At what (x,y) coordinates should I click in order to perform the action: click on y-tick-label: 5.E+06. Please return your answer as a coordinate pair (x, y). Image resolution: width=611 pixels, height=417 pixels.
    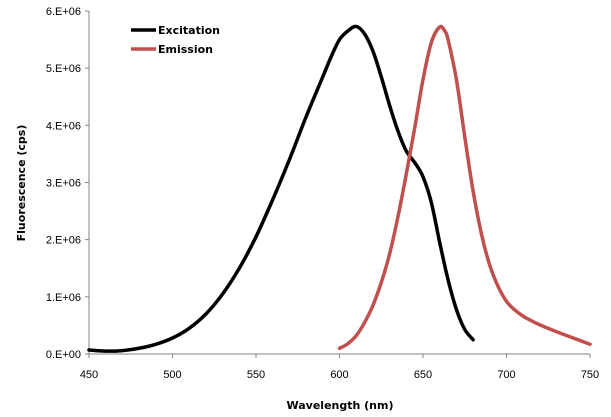
    Looking at the image, I should click on (63, 69).